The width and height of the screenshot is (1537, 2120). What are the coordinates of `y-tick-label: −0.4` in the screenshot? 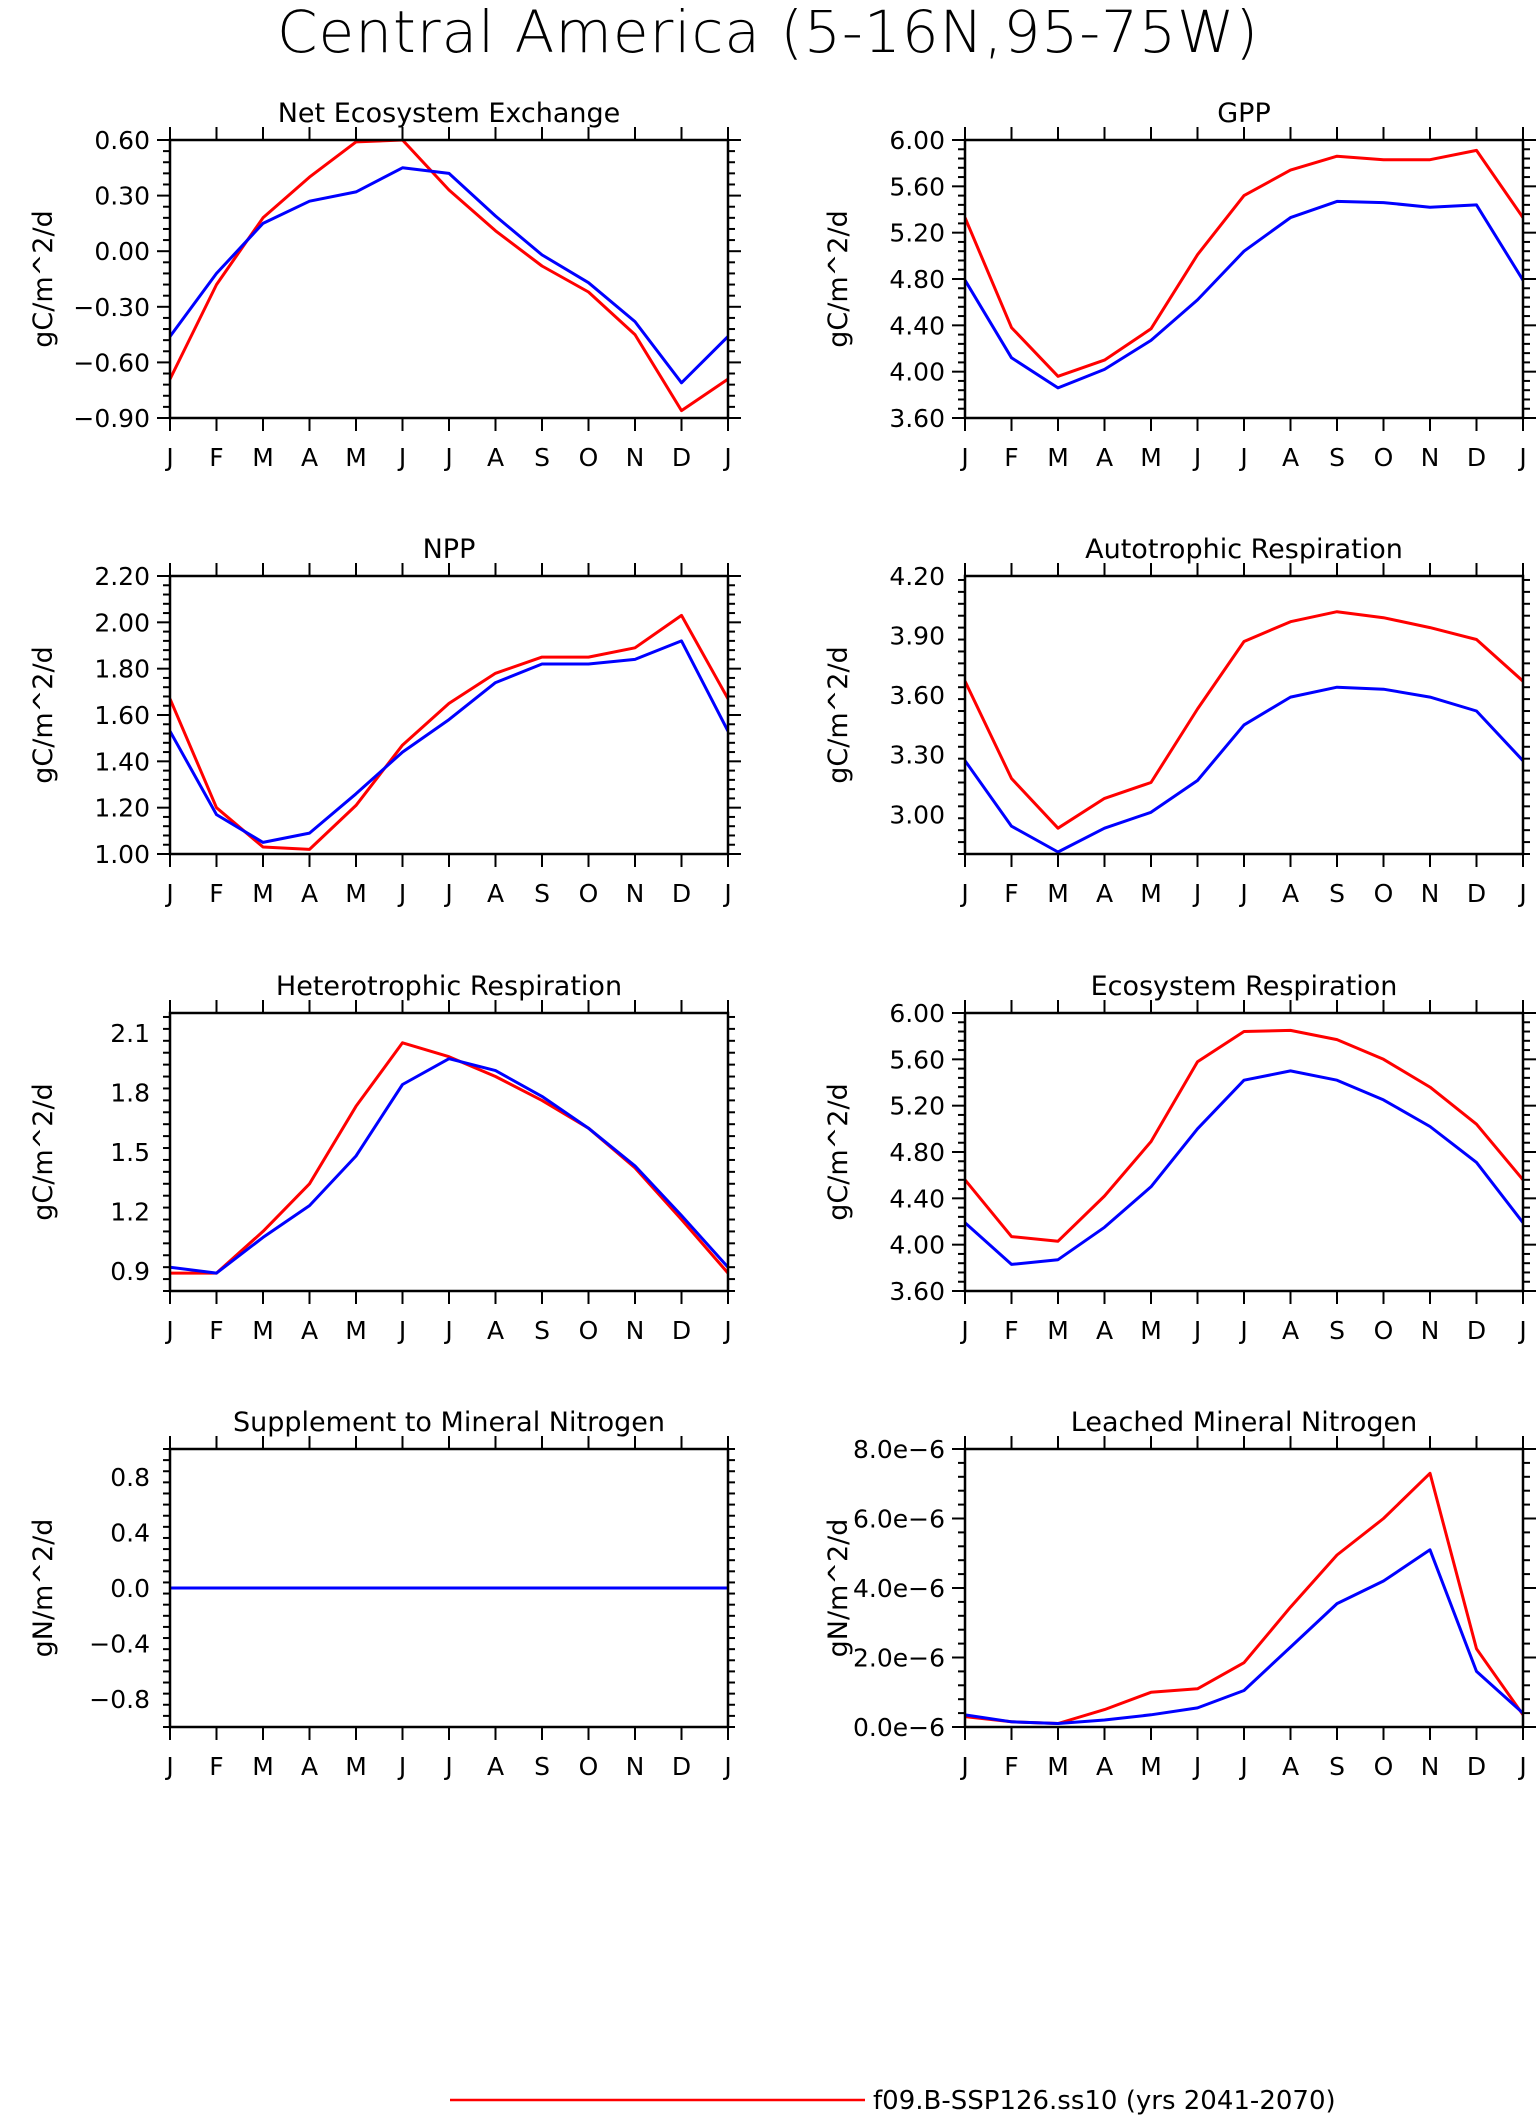 It's located at (119, 1644).